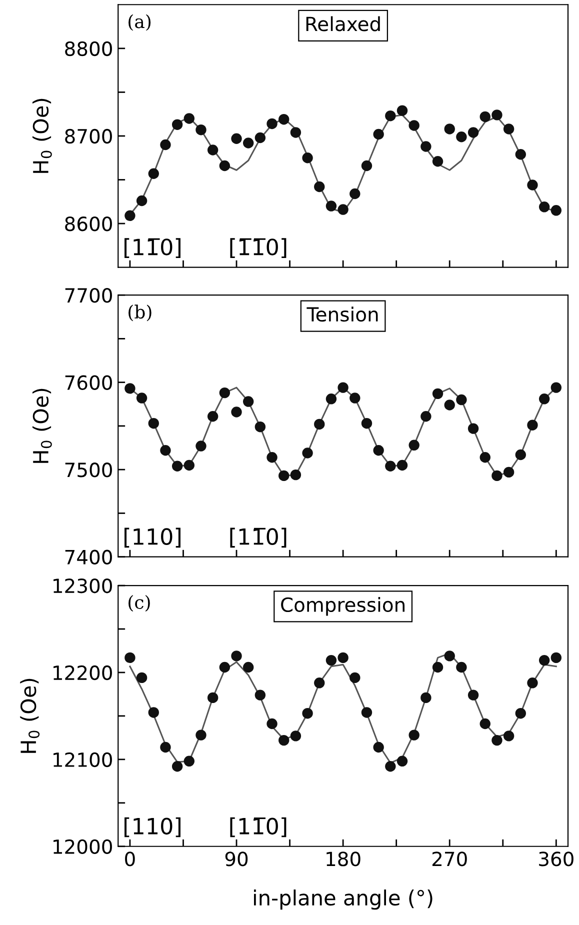 The width and height of the screenshot is (579, 925). I want to click on text: Compression, so click(342, 606).